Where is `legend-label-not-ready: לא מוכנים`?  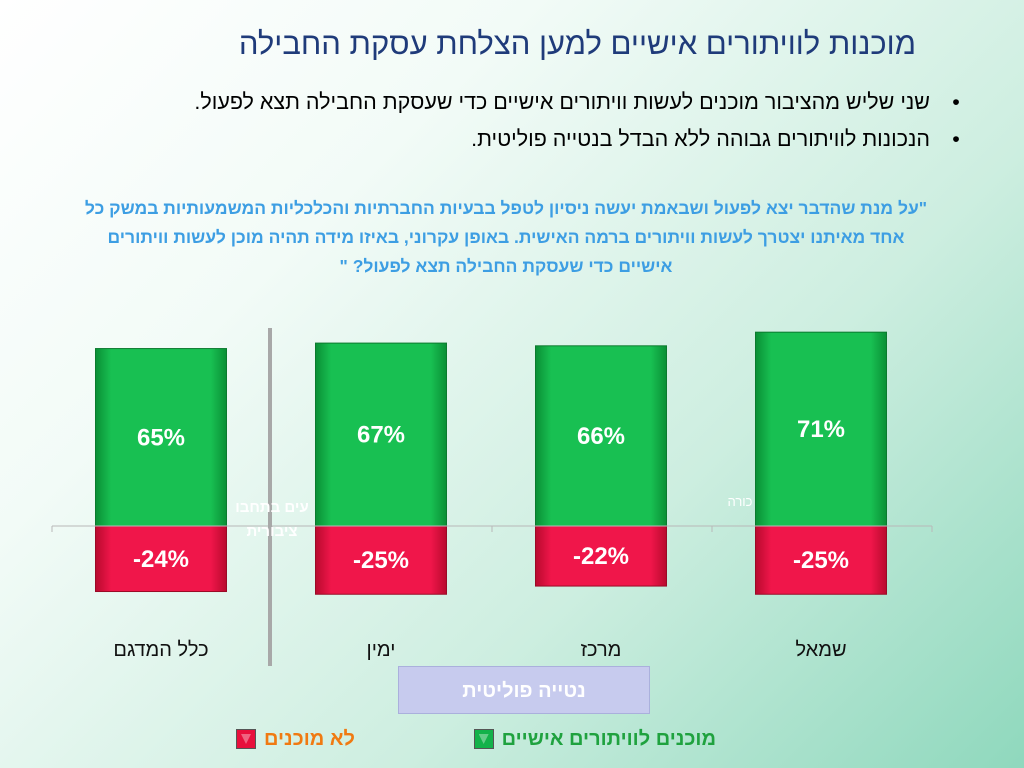 legend-label-not-ready: לא מוכנים is located at coordinates (309, 738).